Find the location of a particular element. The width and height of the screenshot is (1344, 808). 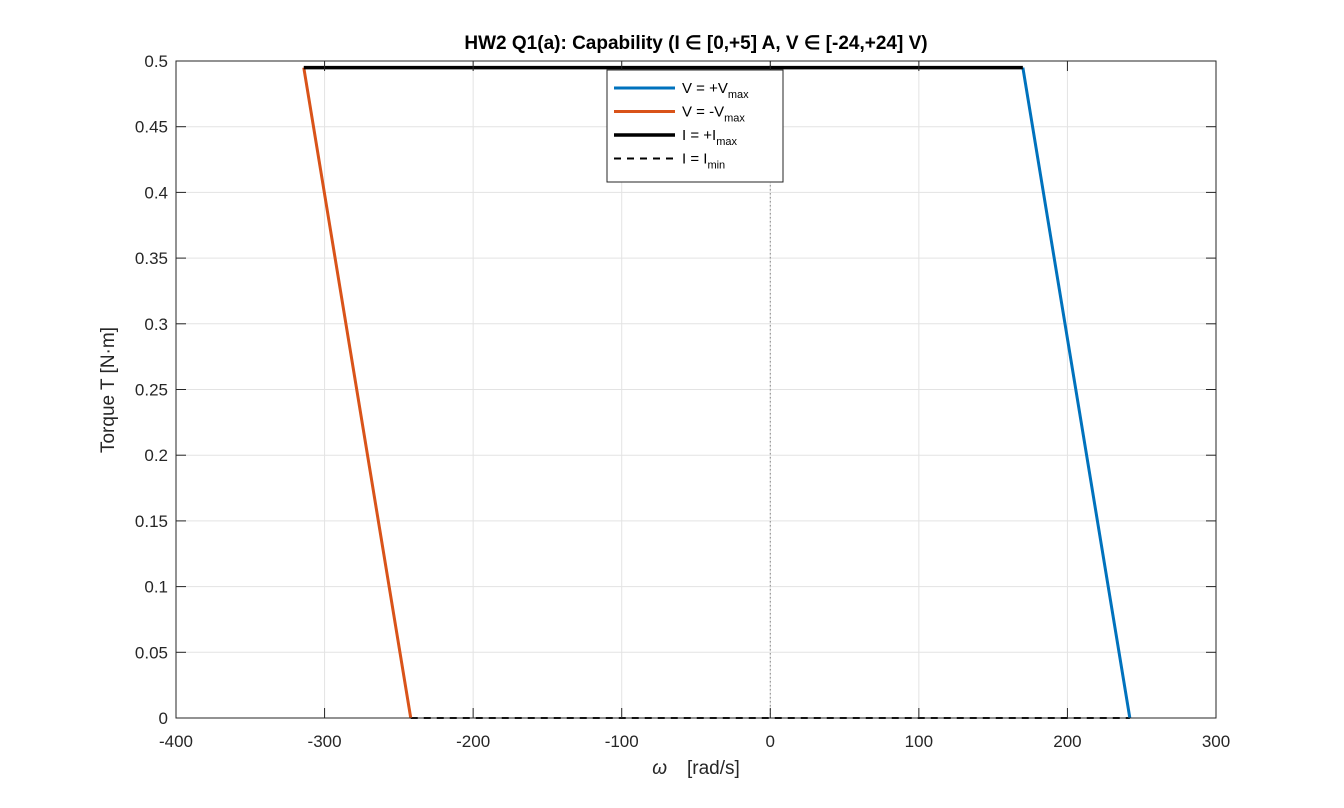

legend-label-1: V = -Vmax is located at coordinates (713, 114).